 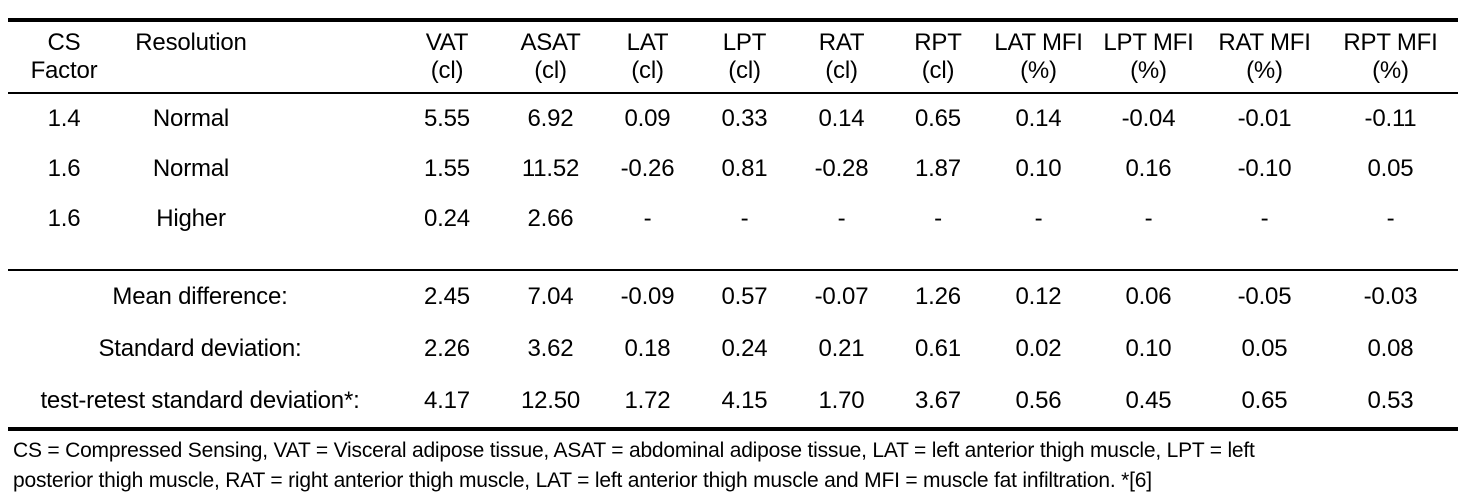 I want to click on summary-value-rat-mfi: -0.05, so click(x=1264, y=296).